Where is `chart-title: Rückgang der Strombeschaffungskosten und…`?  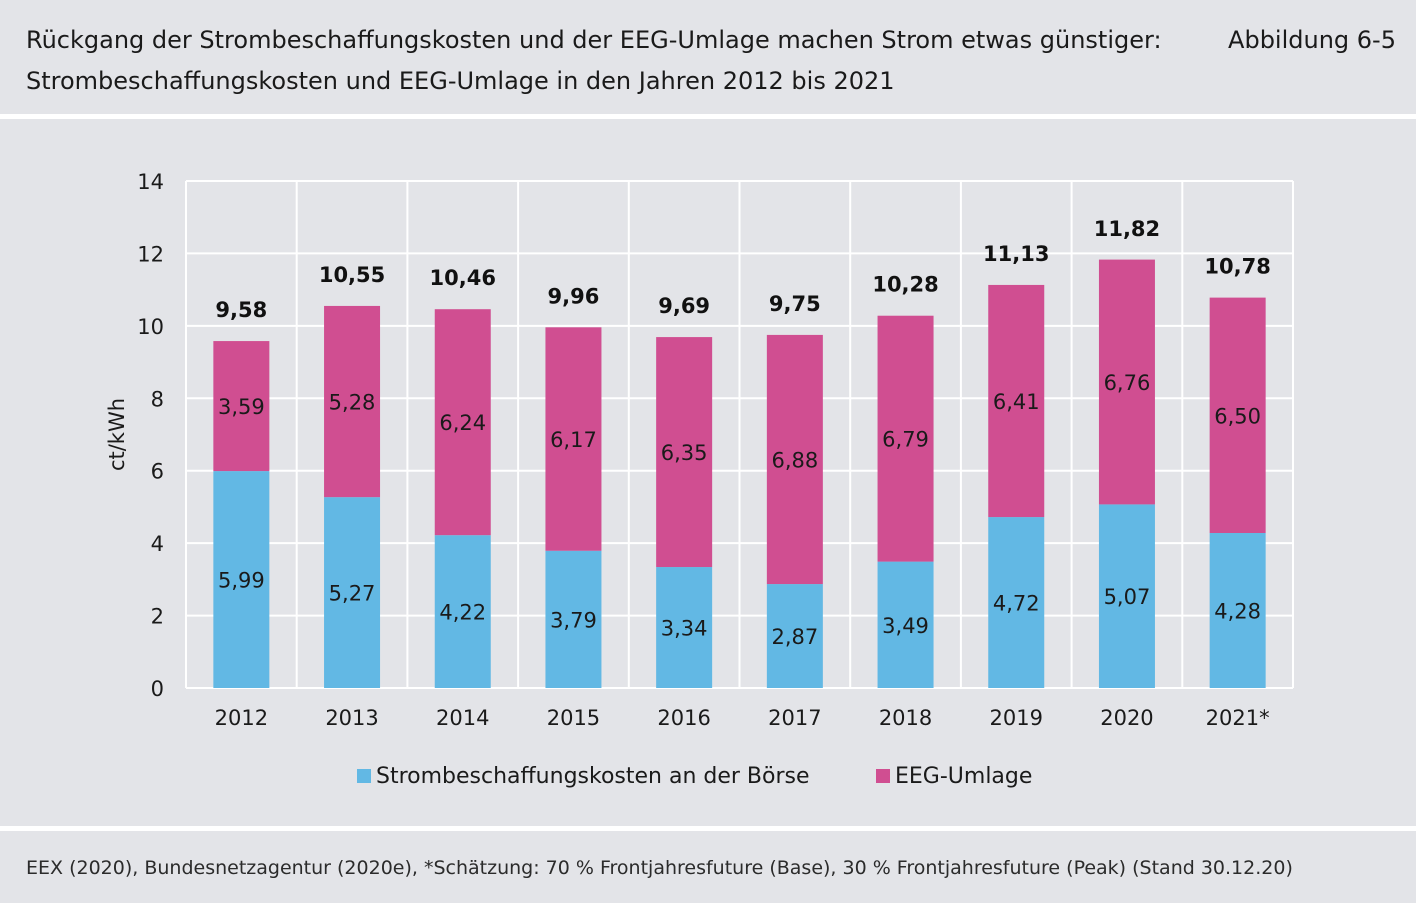 chart-title: Rückgang der Strombeschaffungskosten und… is located at coordinates (594, 40).